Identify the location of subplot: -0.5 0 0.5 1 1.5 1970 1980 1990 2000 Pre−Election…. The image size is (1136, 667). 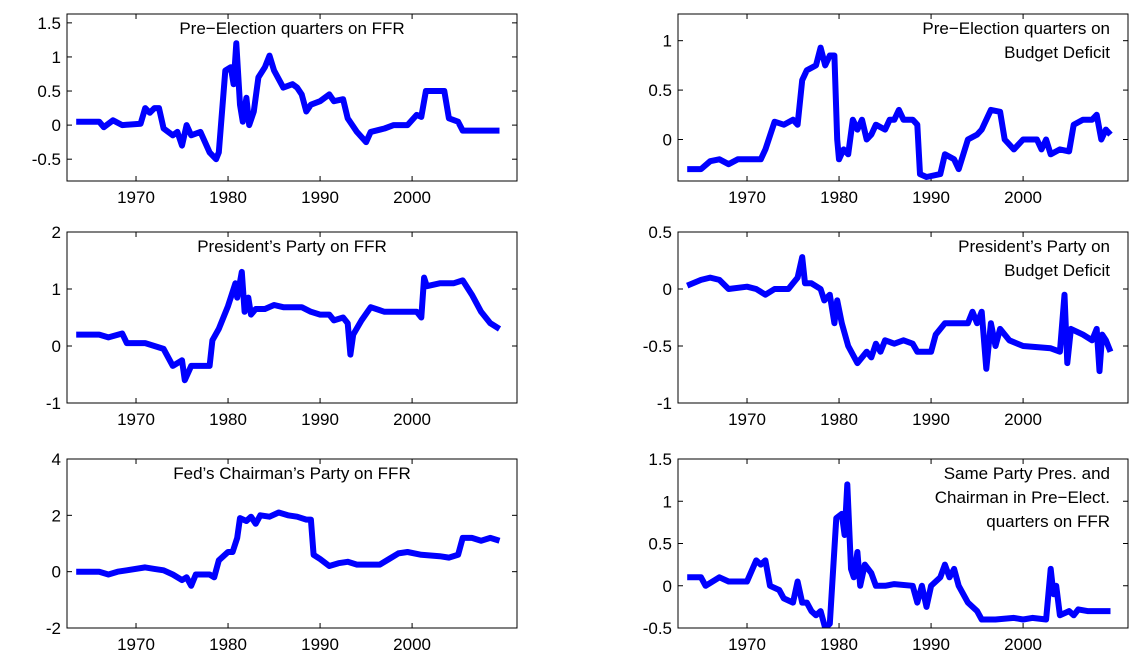
(275, 110).